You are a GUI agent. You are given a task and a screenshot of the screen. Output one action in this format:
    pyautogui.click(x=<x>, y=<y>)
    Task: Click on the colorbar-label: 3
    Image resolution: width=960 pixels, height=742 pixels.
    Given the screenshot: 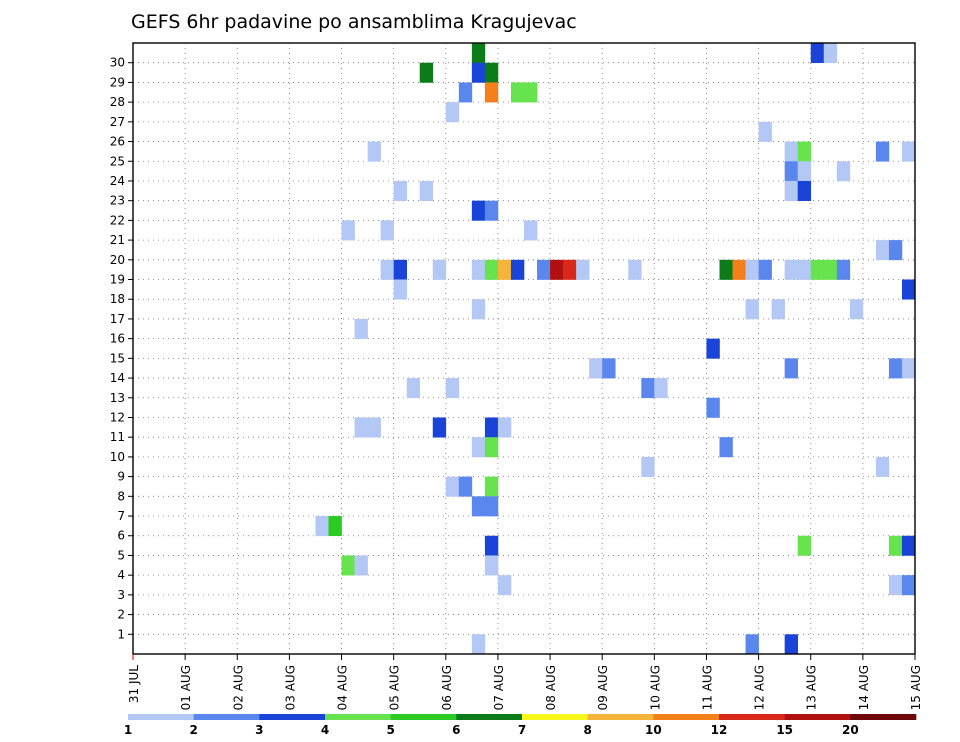 What is the action you would take?
    pyautogui.click(x=259, y=730)
    